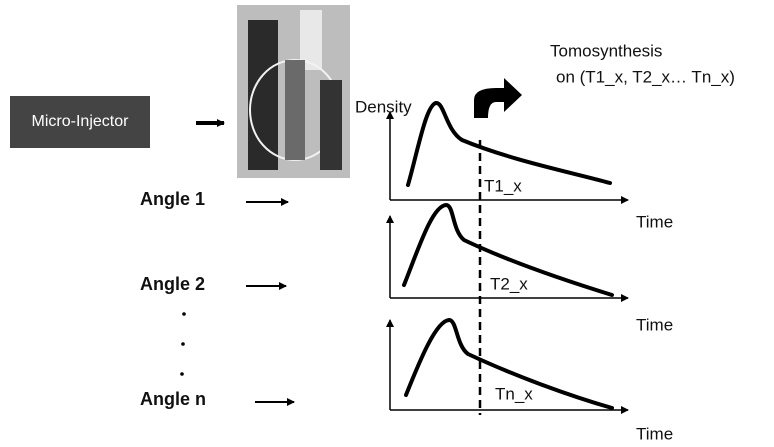 Image resolution: width=774 pixels, height=447 pixels. I want to click on time-point: T2_x, so click(509, 283).